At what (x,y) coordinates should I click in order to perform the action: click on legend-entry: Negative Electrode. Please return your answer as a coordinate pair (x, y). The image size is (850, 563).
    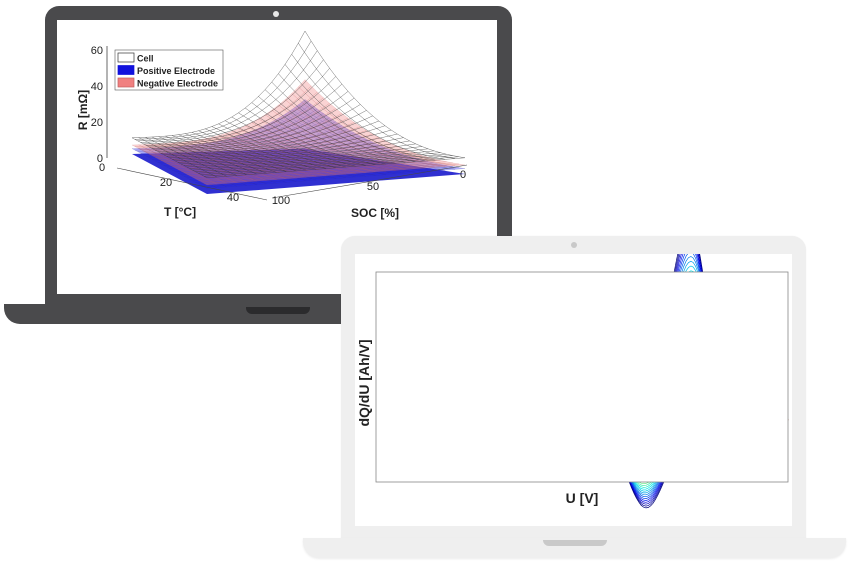
    Looking at the image, I should click on (177, 84).